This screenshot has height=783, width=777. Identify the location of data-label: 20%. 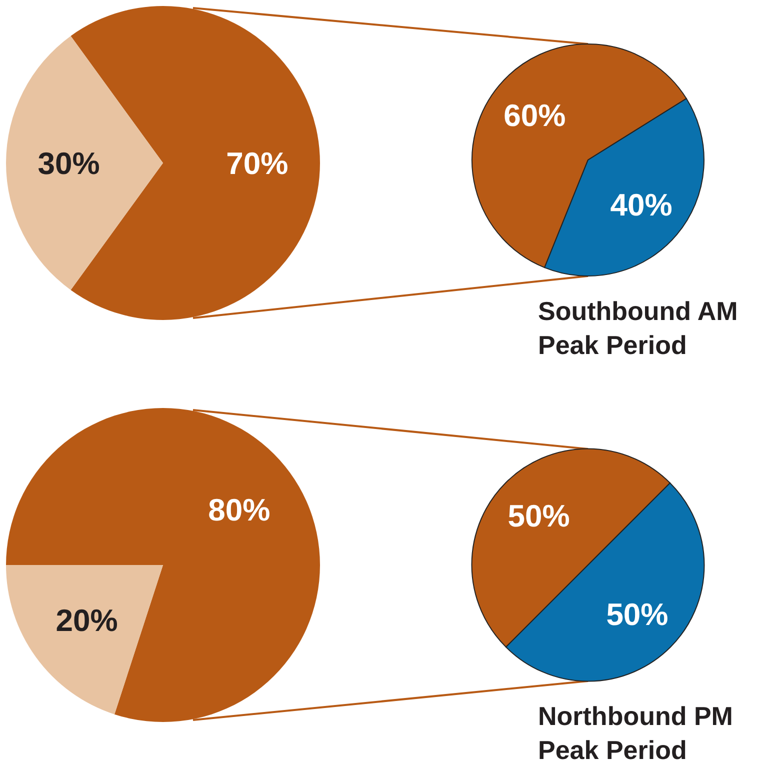
(87, 620).